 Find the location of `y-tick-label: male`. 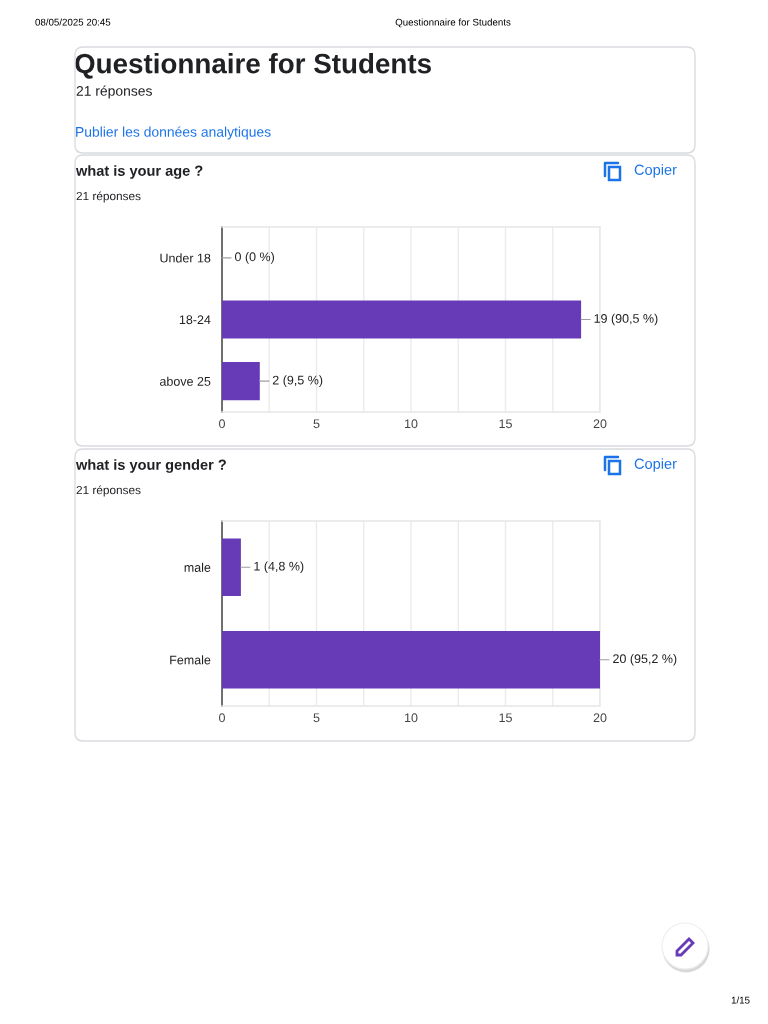

y-tick-label: male is located at coordinates (197, 567).